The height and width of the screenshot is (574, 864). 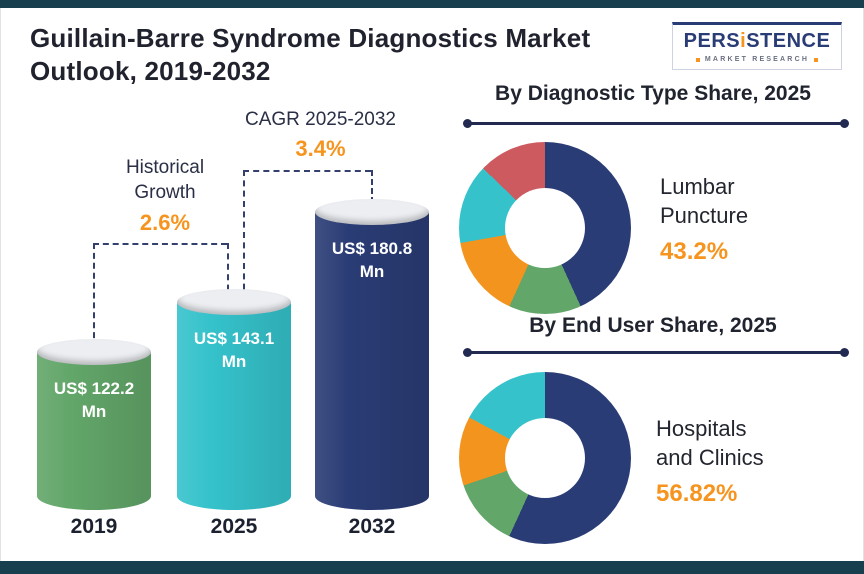 What do you see at coordinates (320, 148) in the screenshot?
I see `cagr-value: 3.4%` at bounding box center [320, 148].